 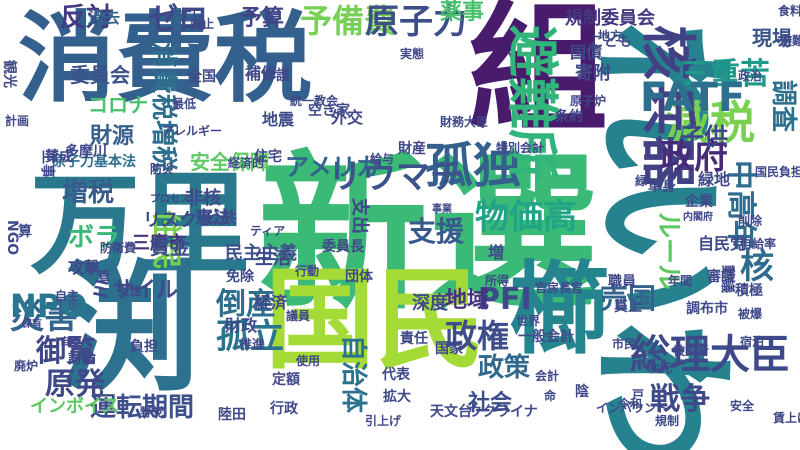 I want to click on word-90: 一般会計, so click(x=546, y=337).